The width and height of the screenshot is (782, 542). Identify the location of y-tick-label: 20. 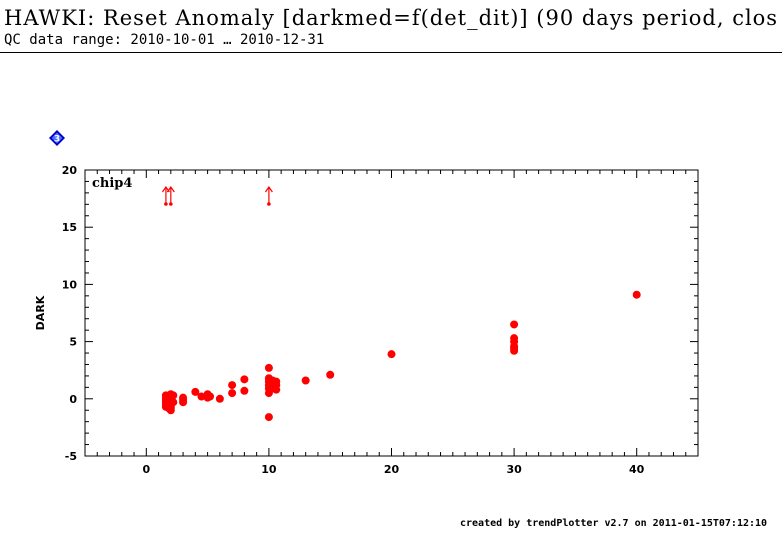
(70, 170).